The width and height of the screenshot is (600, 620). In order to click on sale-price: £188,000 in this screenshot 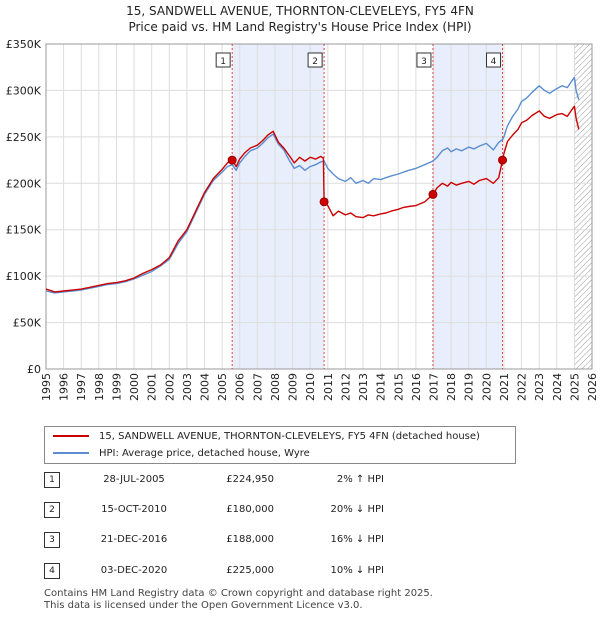, I will do `click(250, 539)`.